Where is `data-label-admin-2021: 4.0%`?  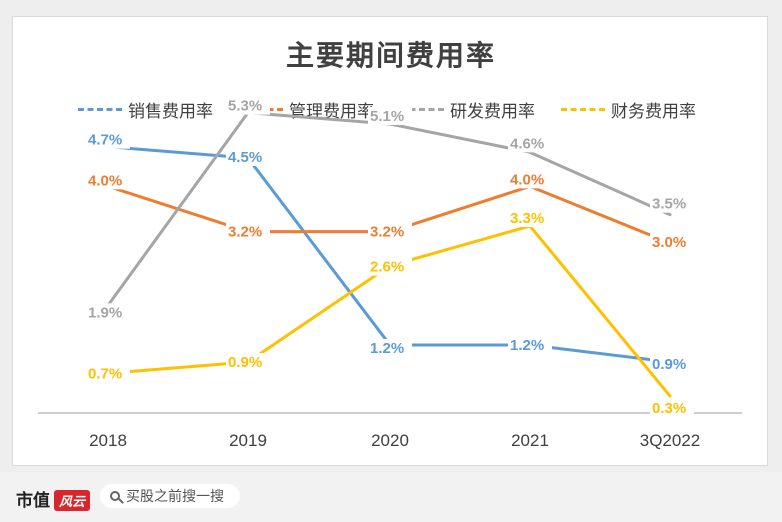 data-label-admin-2021: 4.0% is located at coordinates (527, 179).